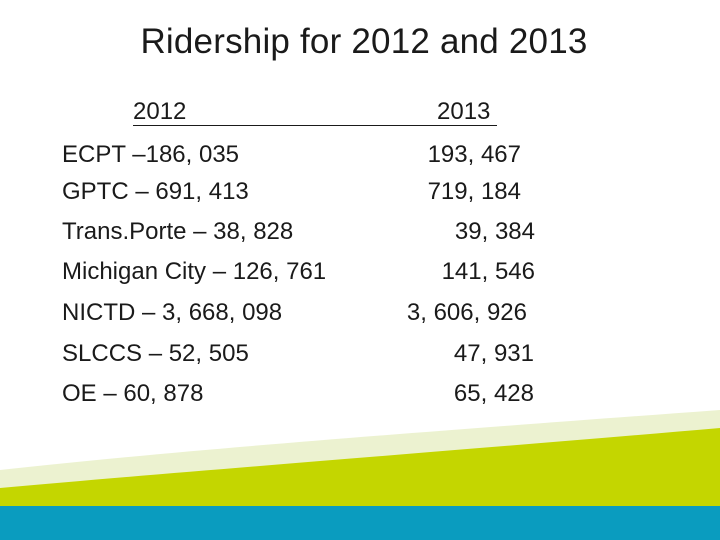 The width and height of the screenshot is (720, 540). What do you see at coordinates (360, 523) in the screenshot?
I see `teal-band` at bounding box center [360, 523].